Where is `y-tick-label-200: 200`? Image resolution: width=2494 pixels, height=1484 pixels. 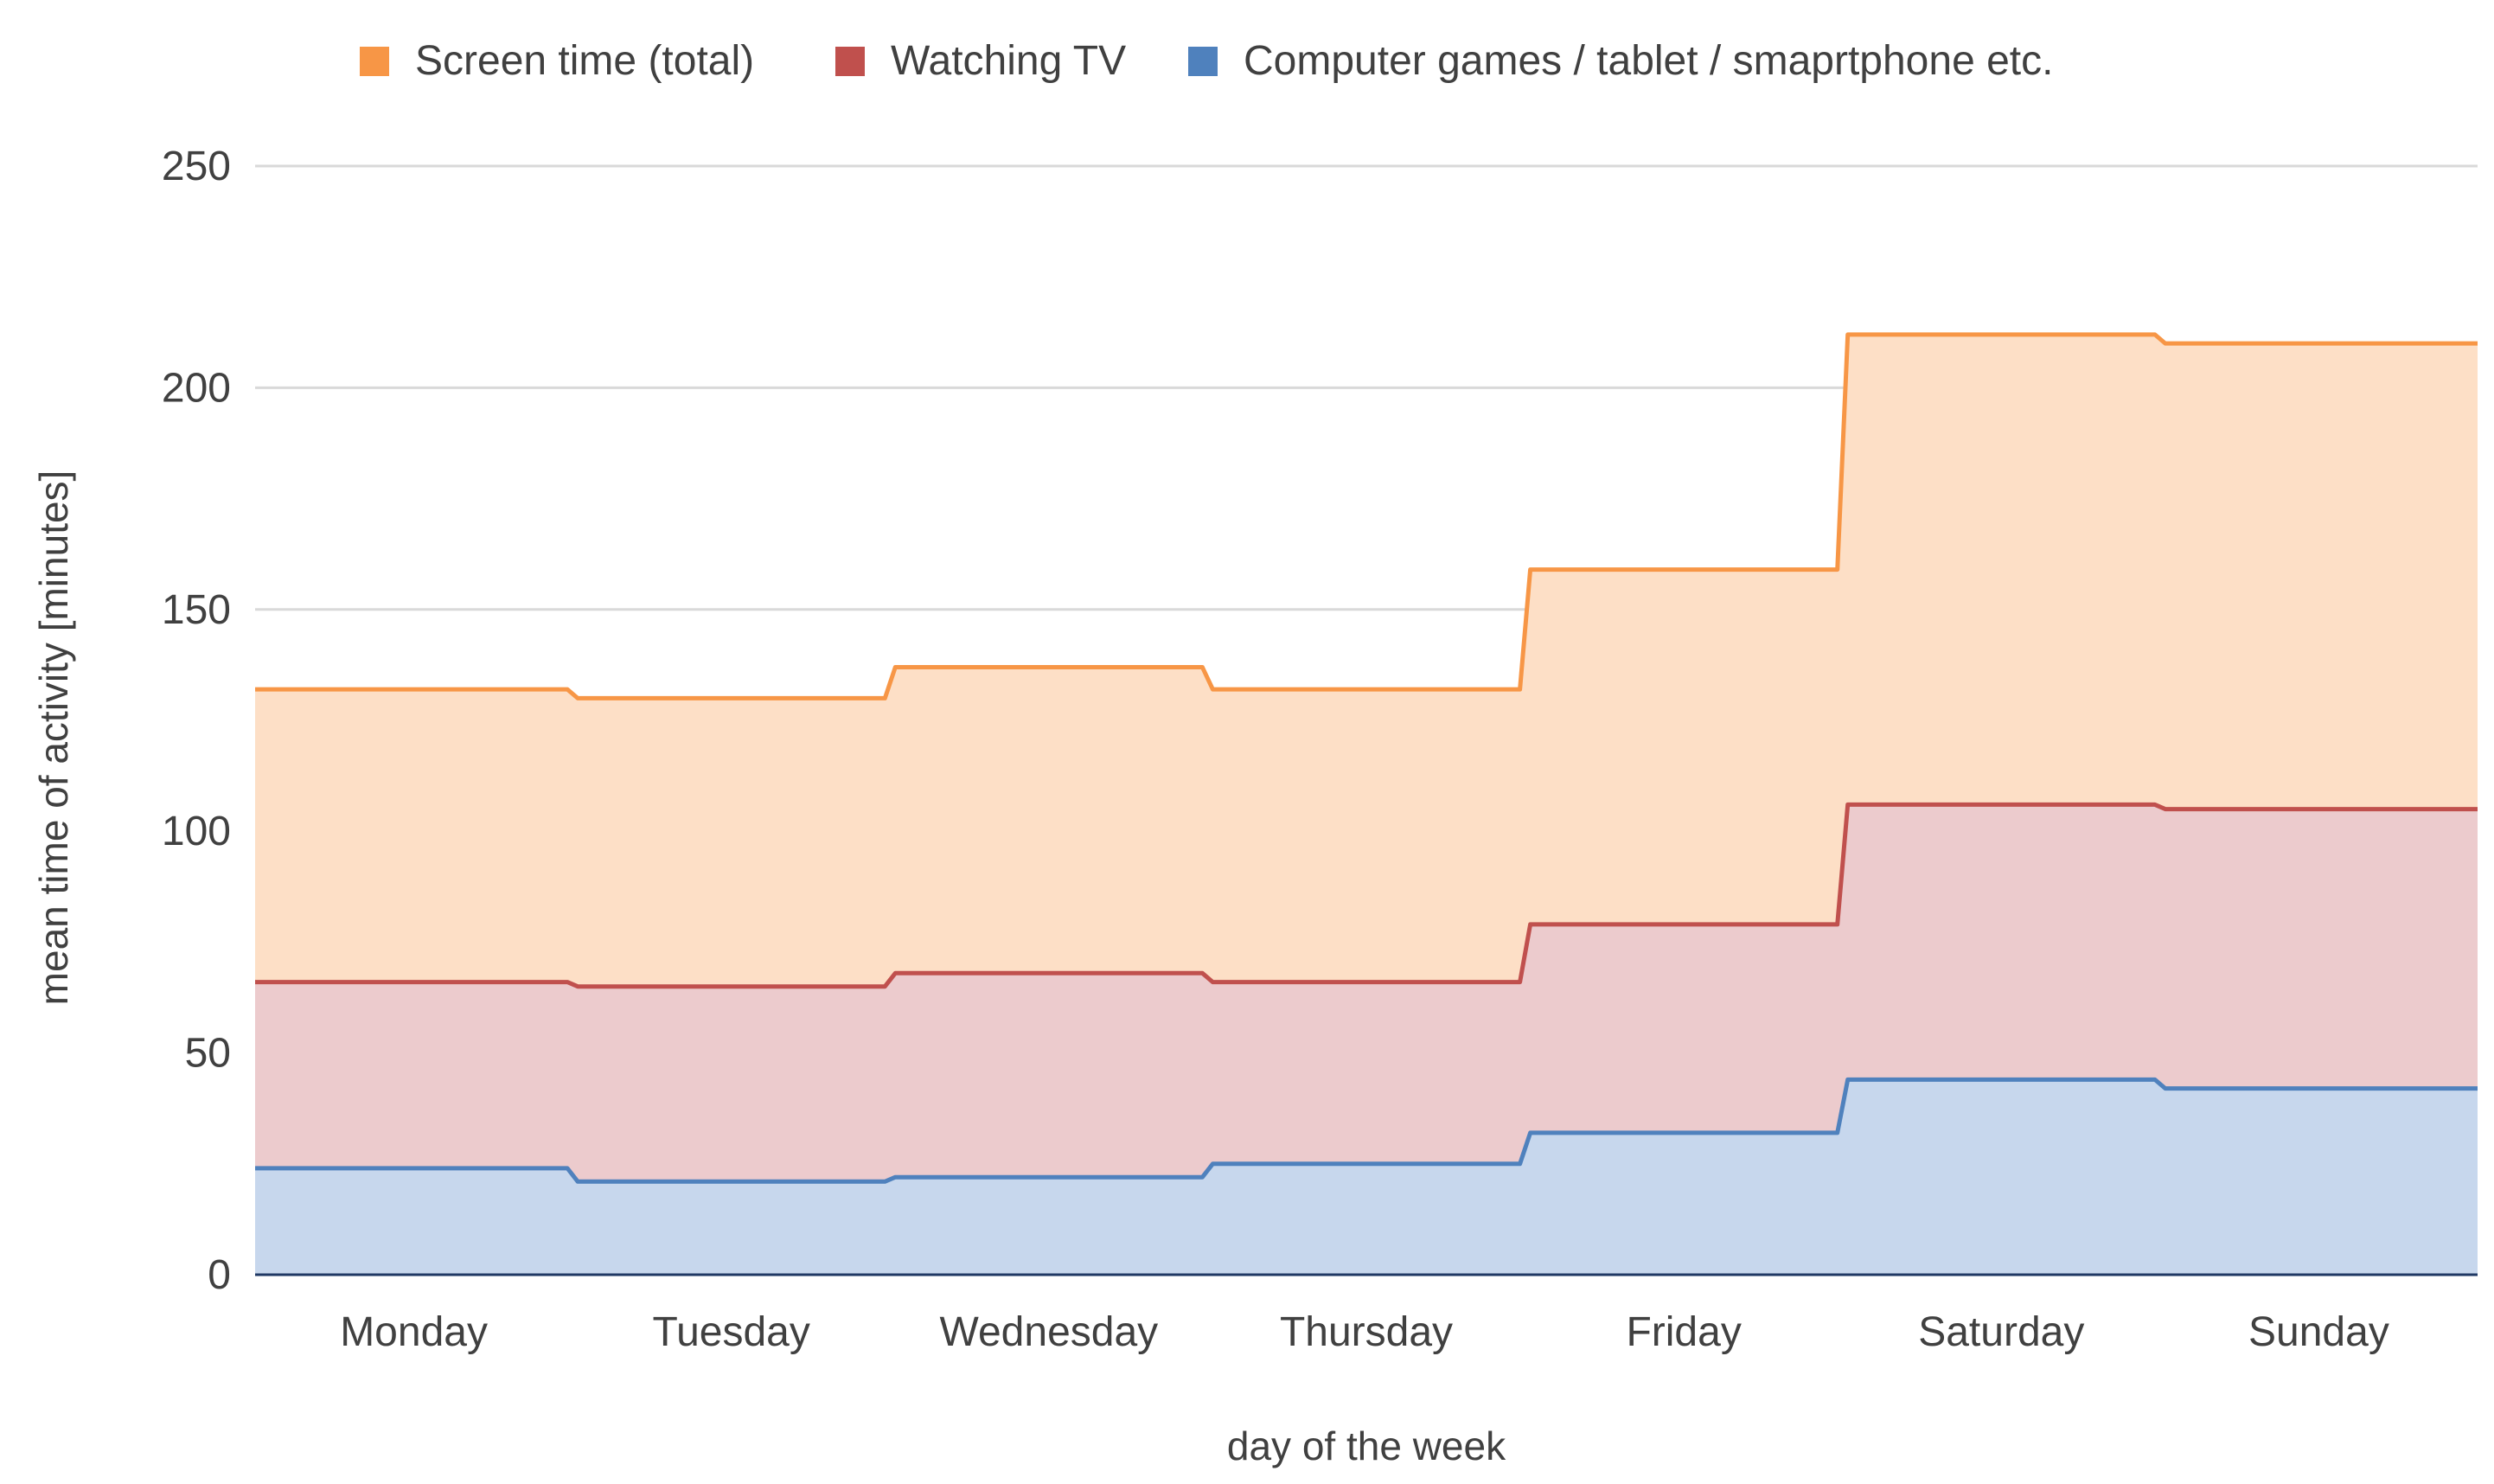
y-tick-label-200: 200 is located at coordinates (196, 388).